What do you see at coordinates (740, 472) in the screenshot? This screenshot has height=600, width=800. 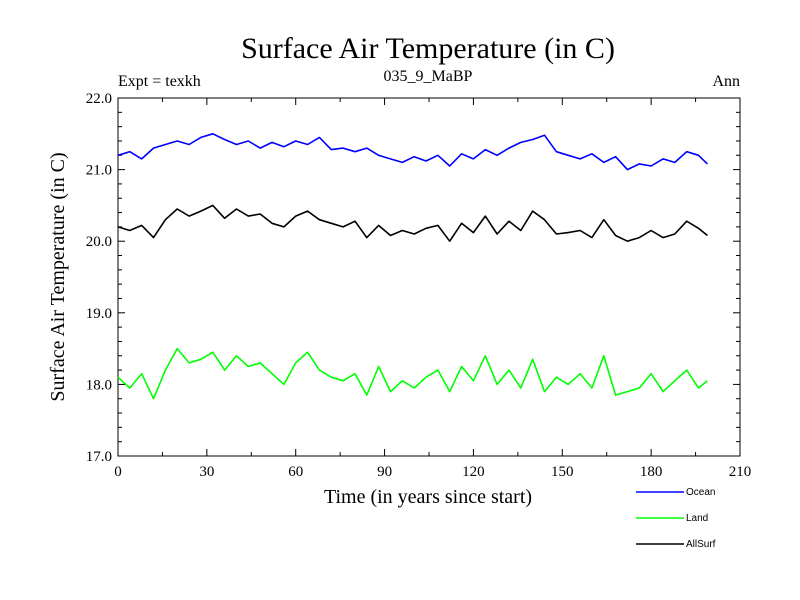 I see `x-tick-label: 210` at bounding box center [740, 472].